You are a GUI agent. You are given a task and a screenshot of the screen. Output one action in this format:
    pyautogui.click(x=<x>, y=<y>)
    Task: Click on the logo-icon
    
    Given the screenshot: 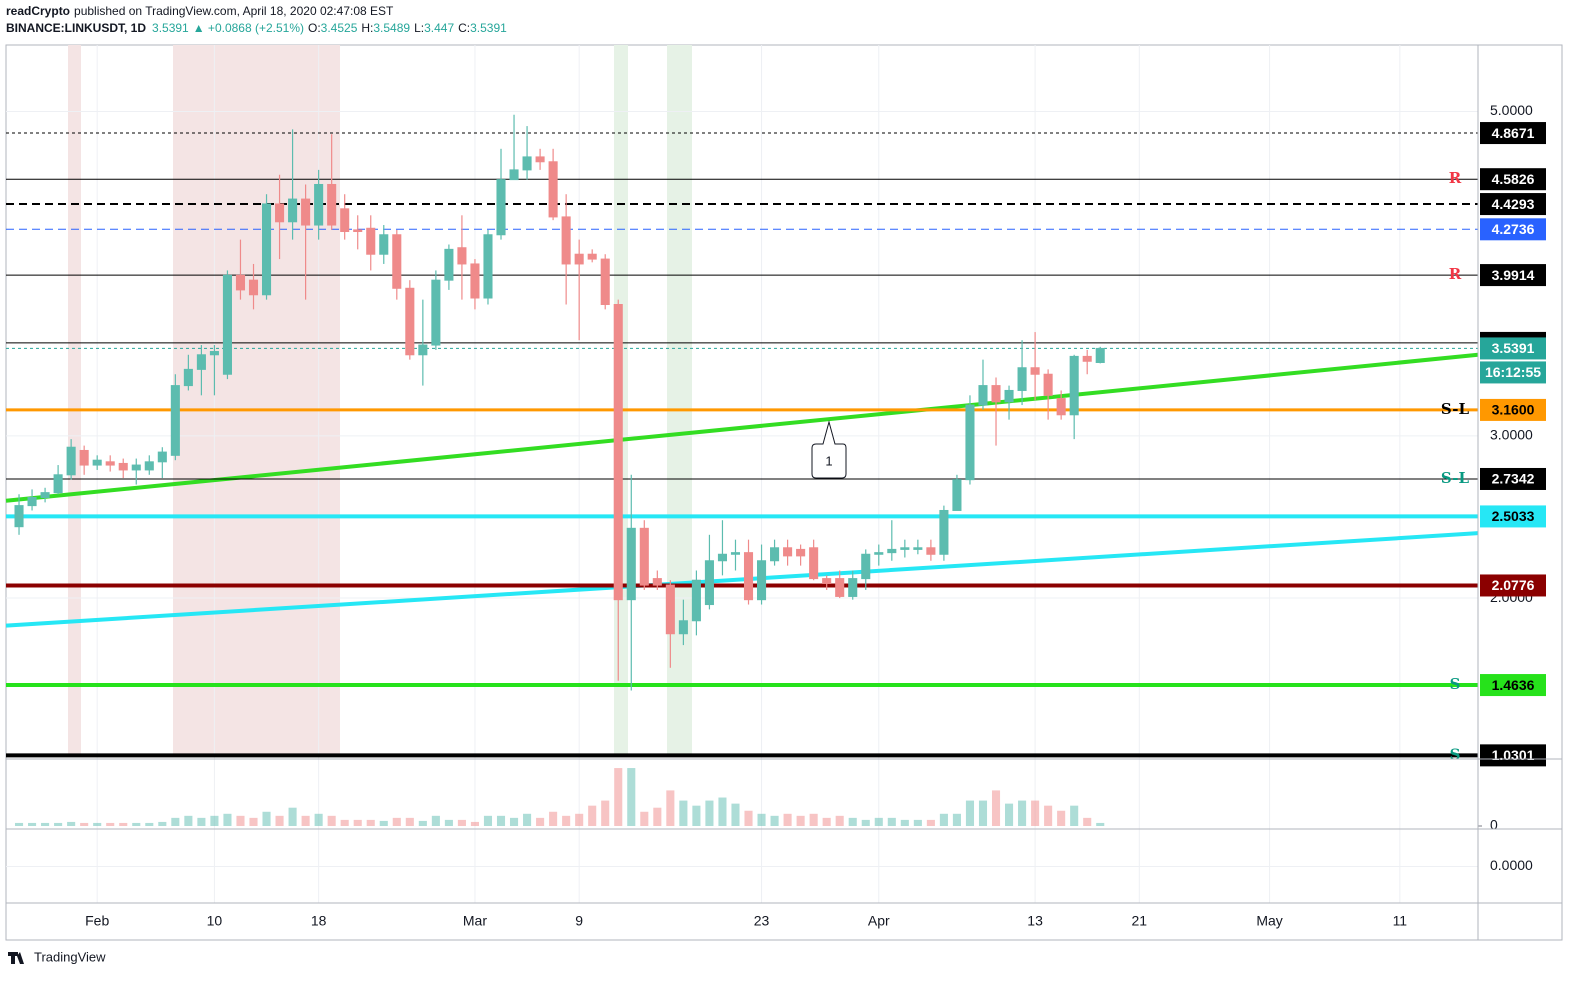 What is the action you would take?
    pyautogui.click(x=16, y=958)
    